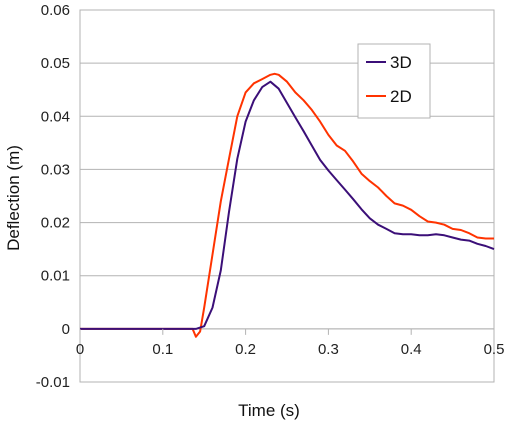 Image resolution: width=510 pixels, height=425 pixels. What do you see at coordinates (494, 349) in the screenshot?
I see `x-tick-label: 0.5` at bounding box center [494, 349].